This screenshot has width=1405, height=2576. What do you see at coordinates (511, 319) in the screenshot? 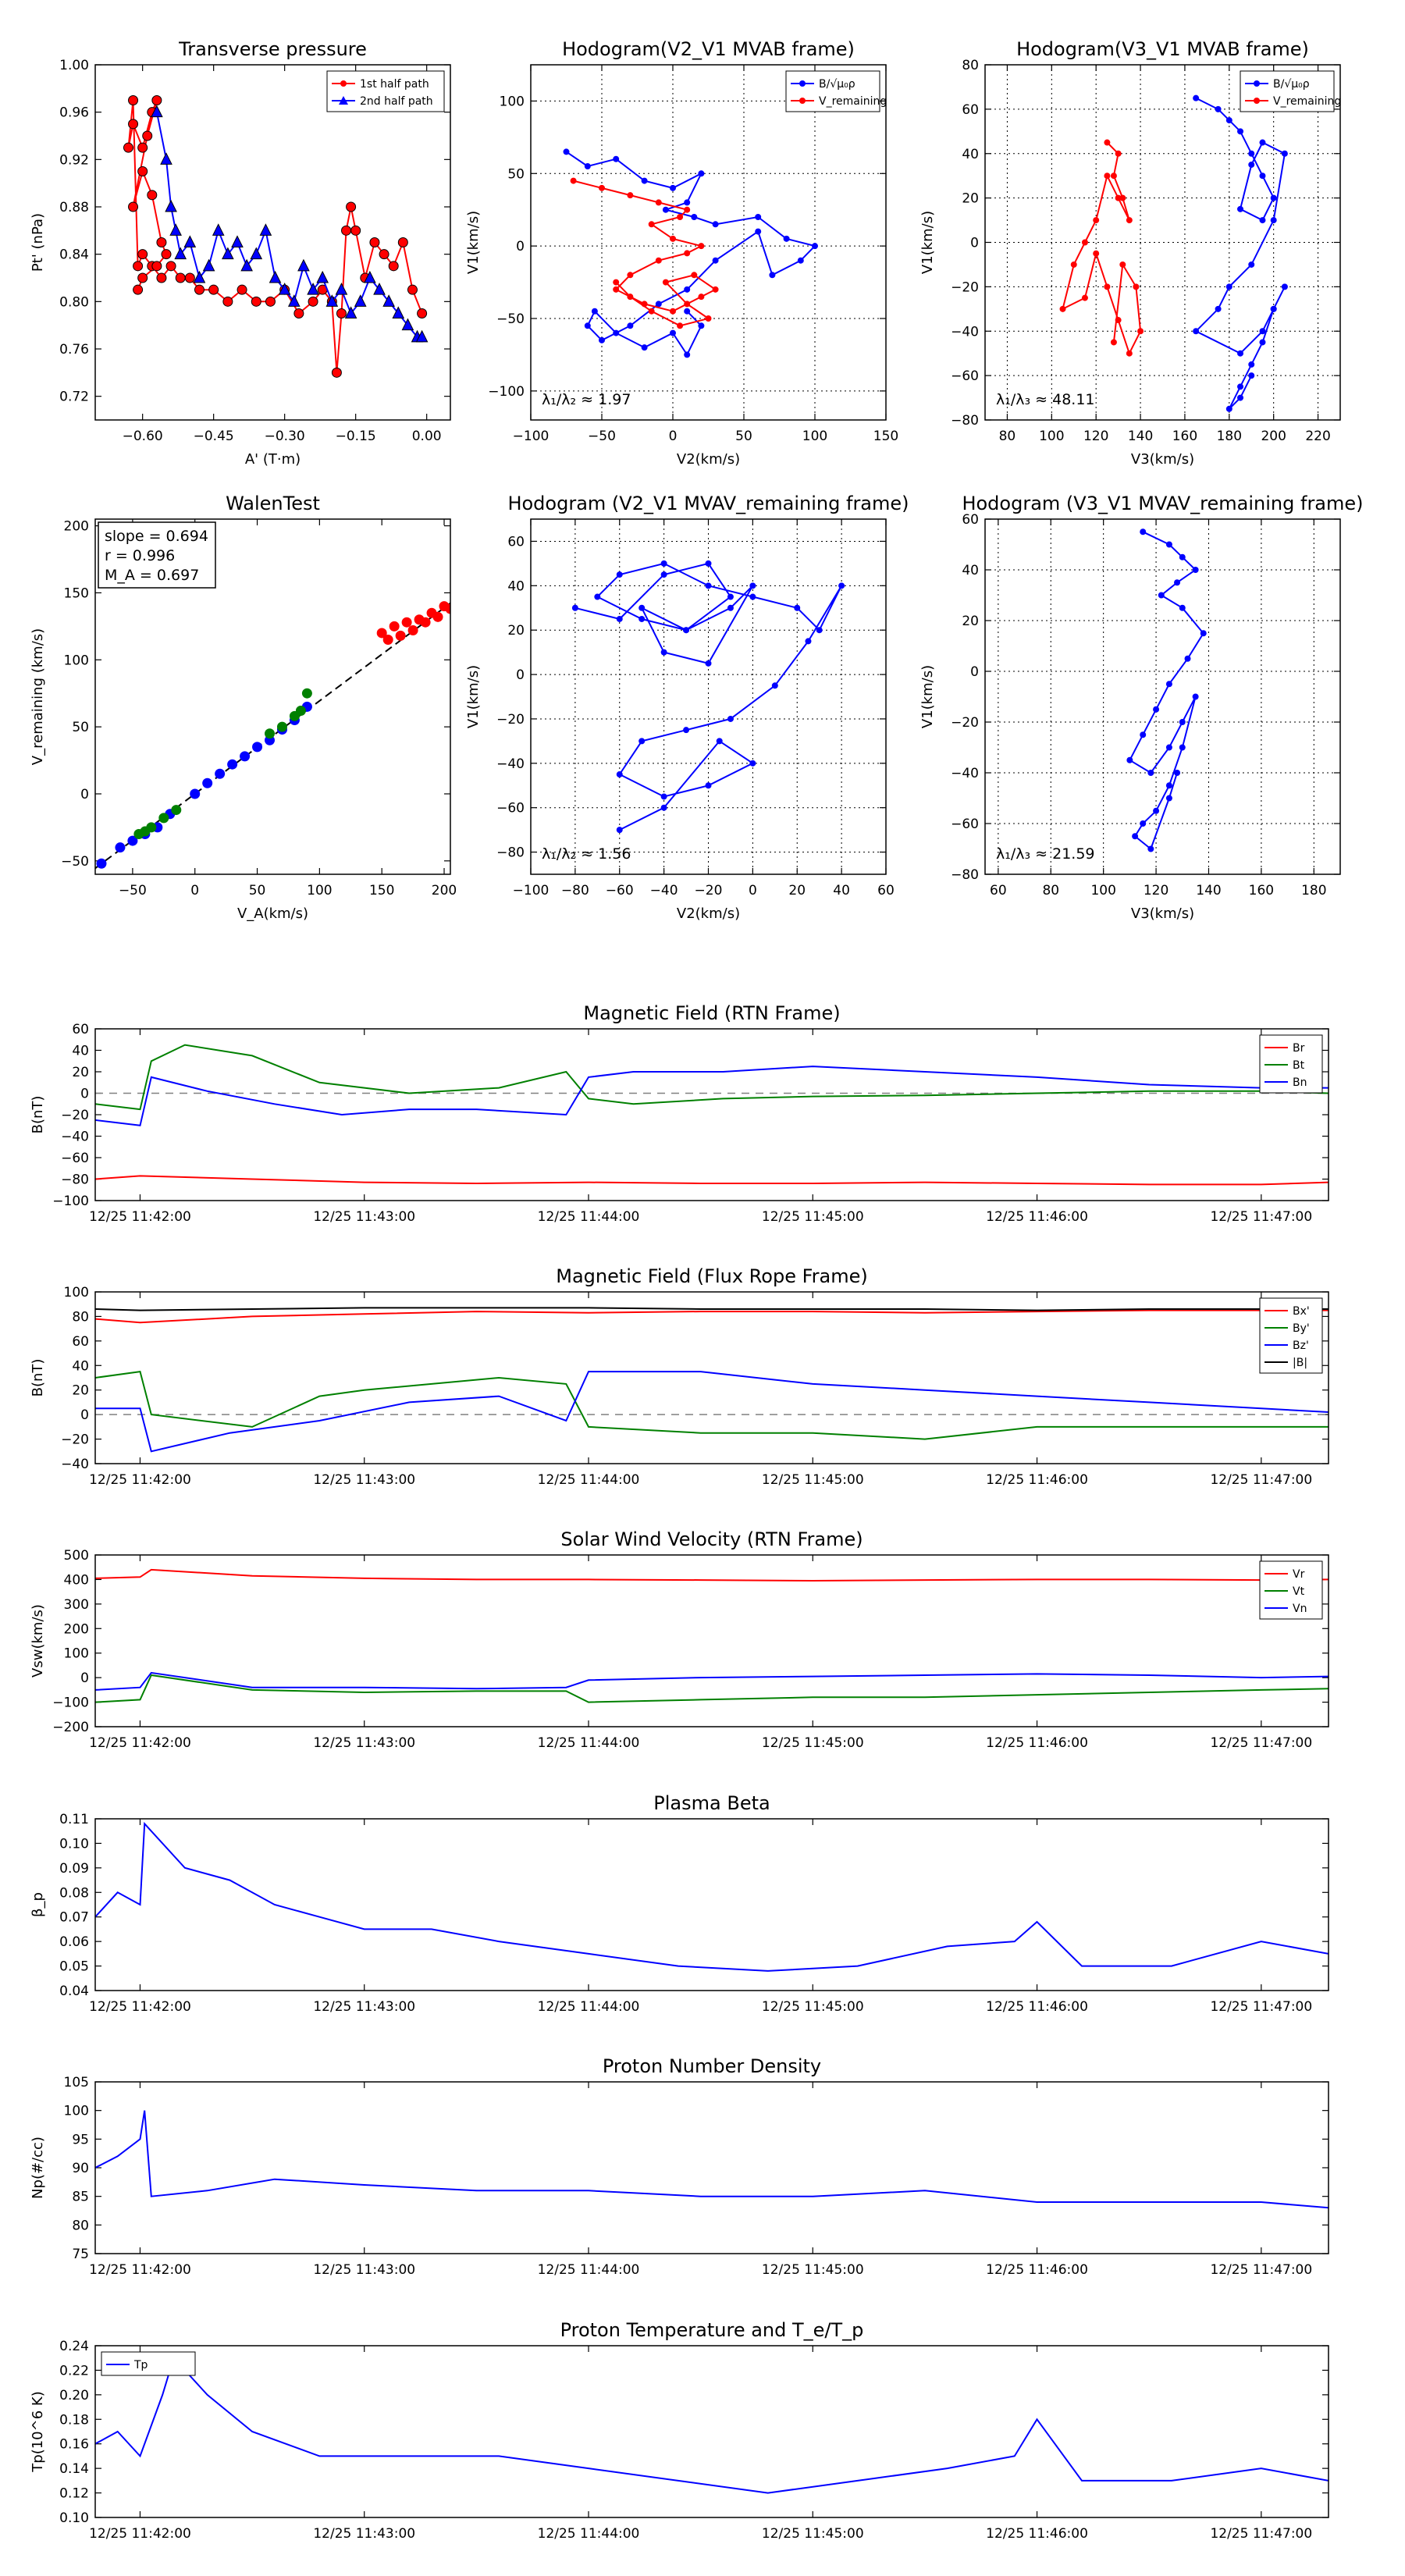
I see `y-tick-label: −50` at bounding box center [511, 319].